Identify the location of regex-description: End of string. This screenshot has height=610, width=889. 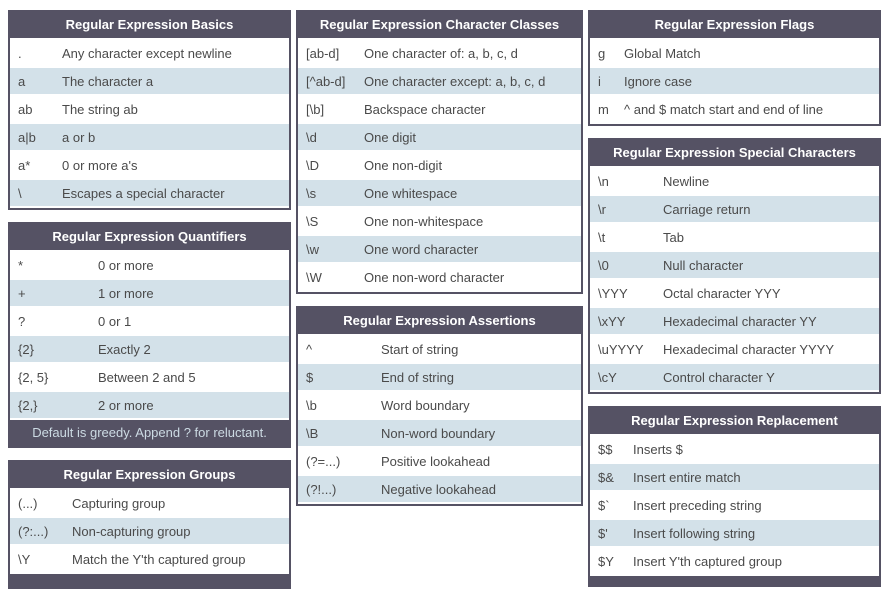
(417, 377).